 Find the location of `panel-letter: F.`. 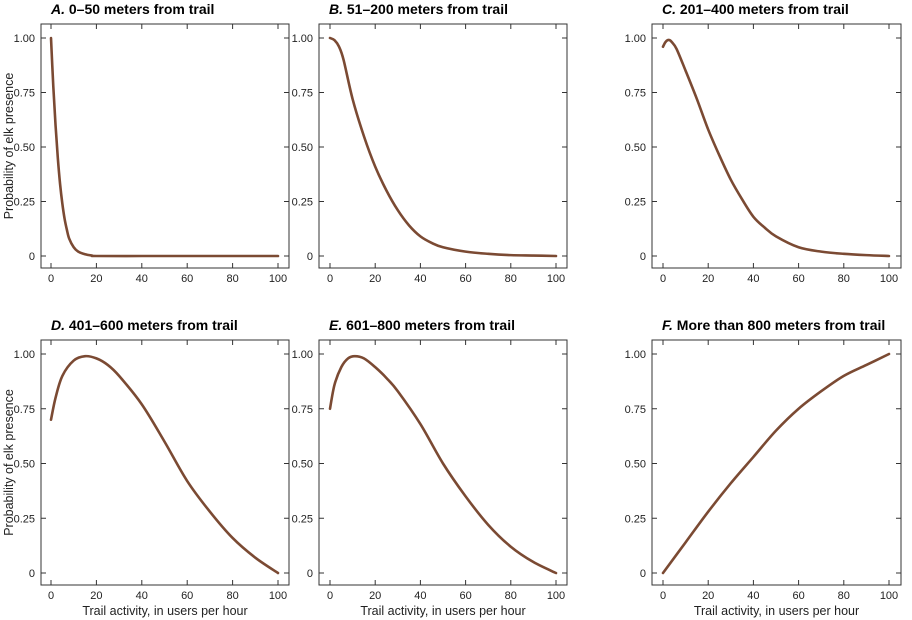

panel-letter: F. is located at coordinates (667, 325).